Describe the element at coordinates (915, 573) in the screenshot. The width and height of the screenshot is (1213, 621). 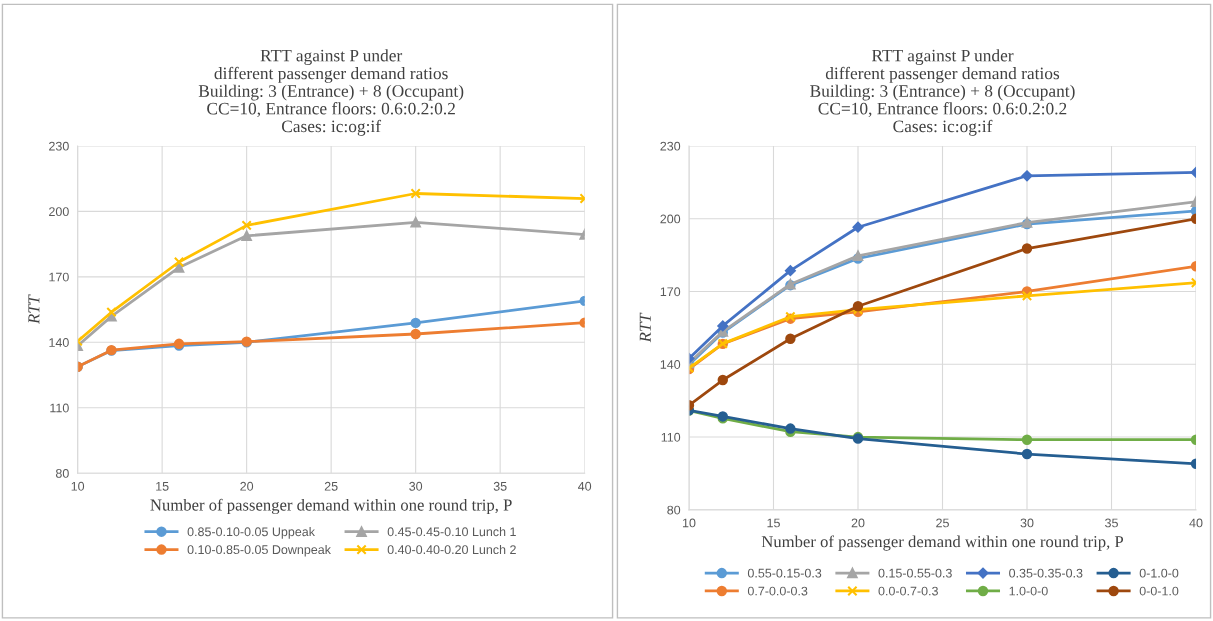
I see `legend-label: 0.15-0.55-0.3` at that location.